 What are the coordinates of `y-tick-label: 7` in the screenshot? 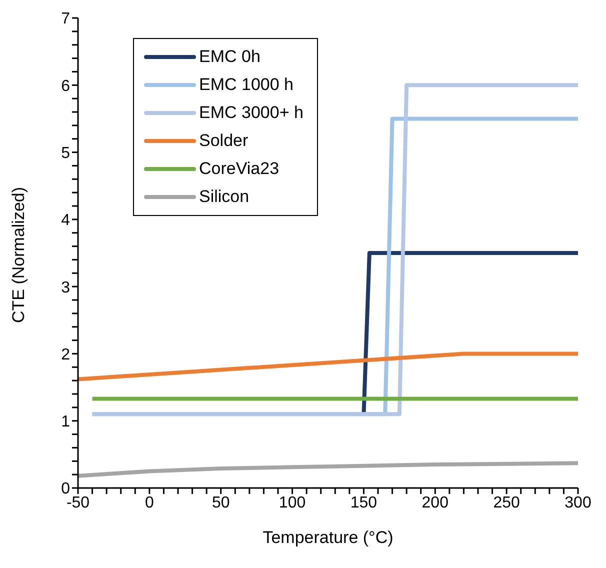 It's located at (65, 19).